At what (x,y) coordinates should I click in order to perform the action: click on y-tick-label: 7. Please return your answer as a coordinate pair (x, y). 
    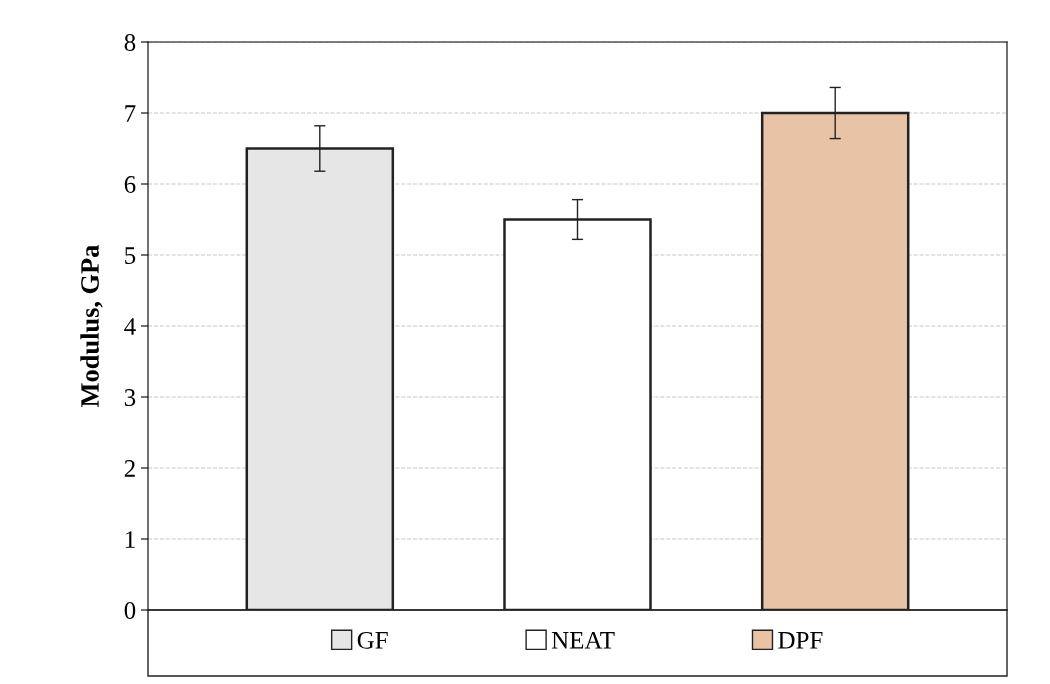
    Looking at the image, I should click on (130, 113).